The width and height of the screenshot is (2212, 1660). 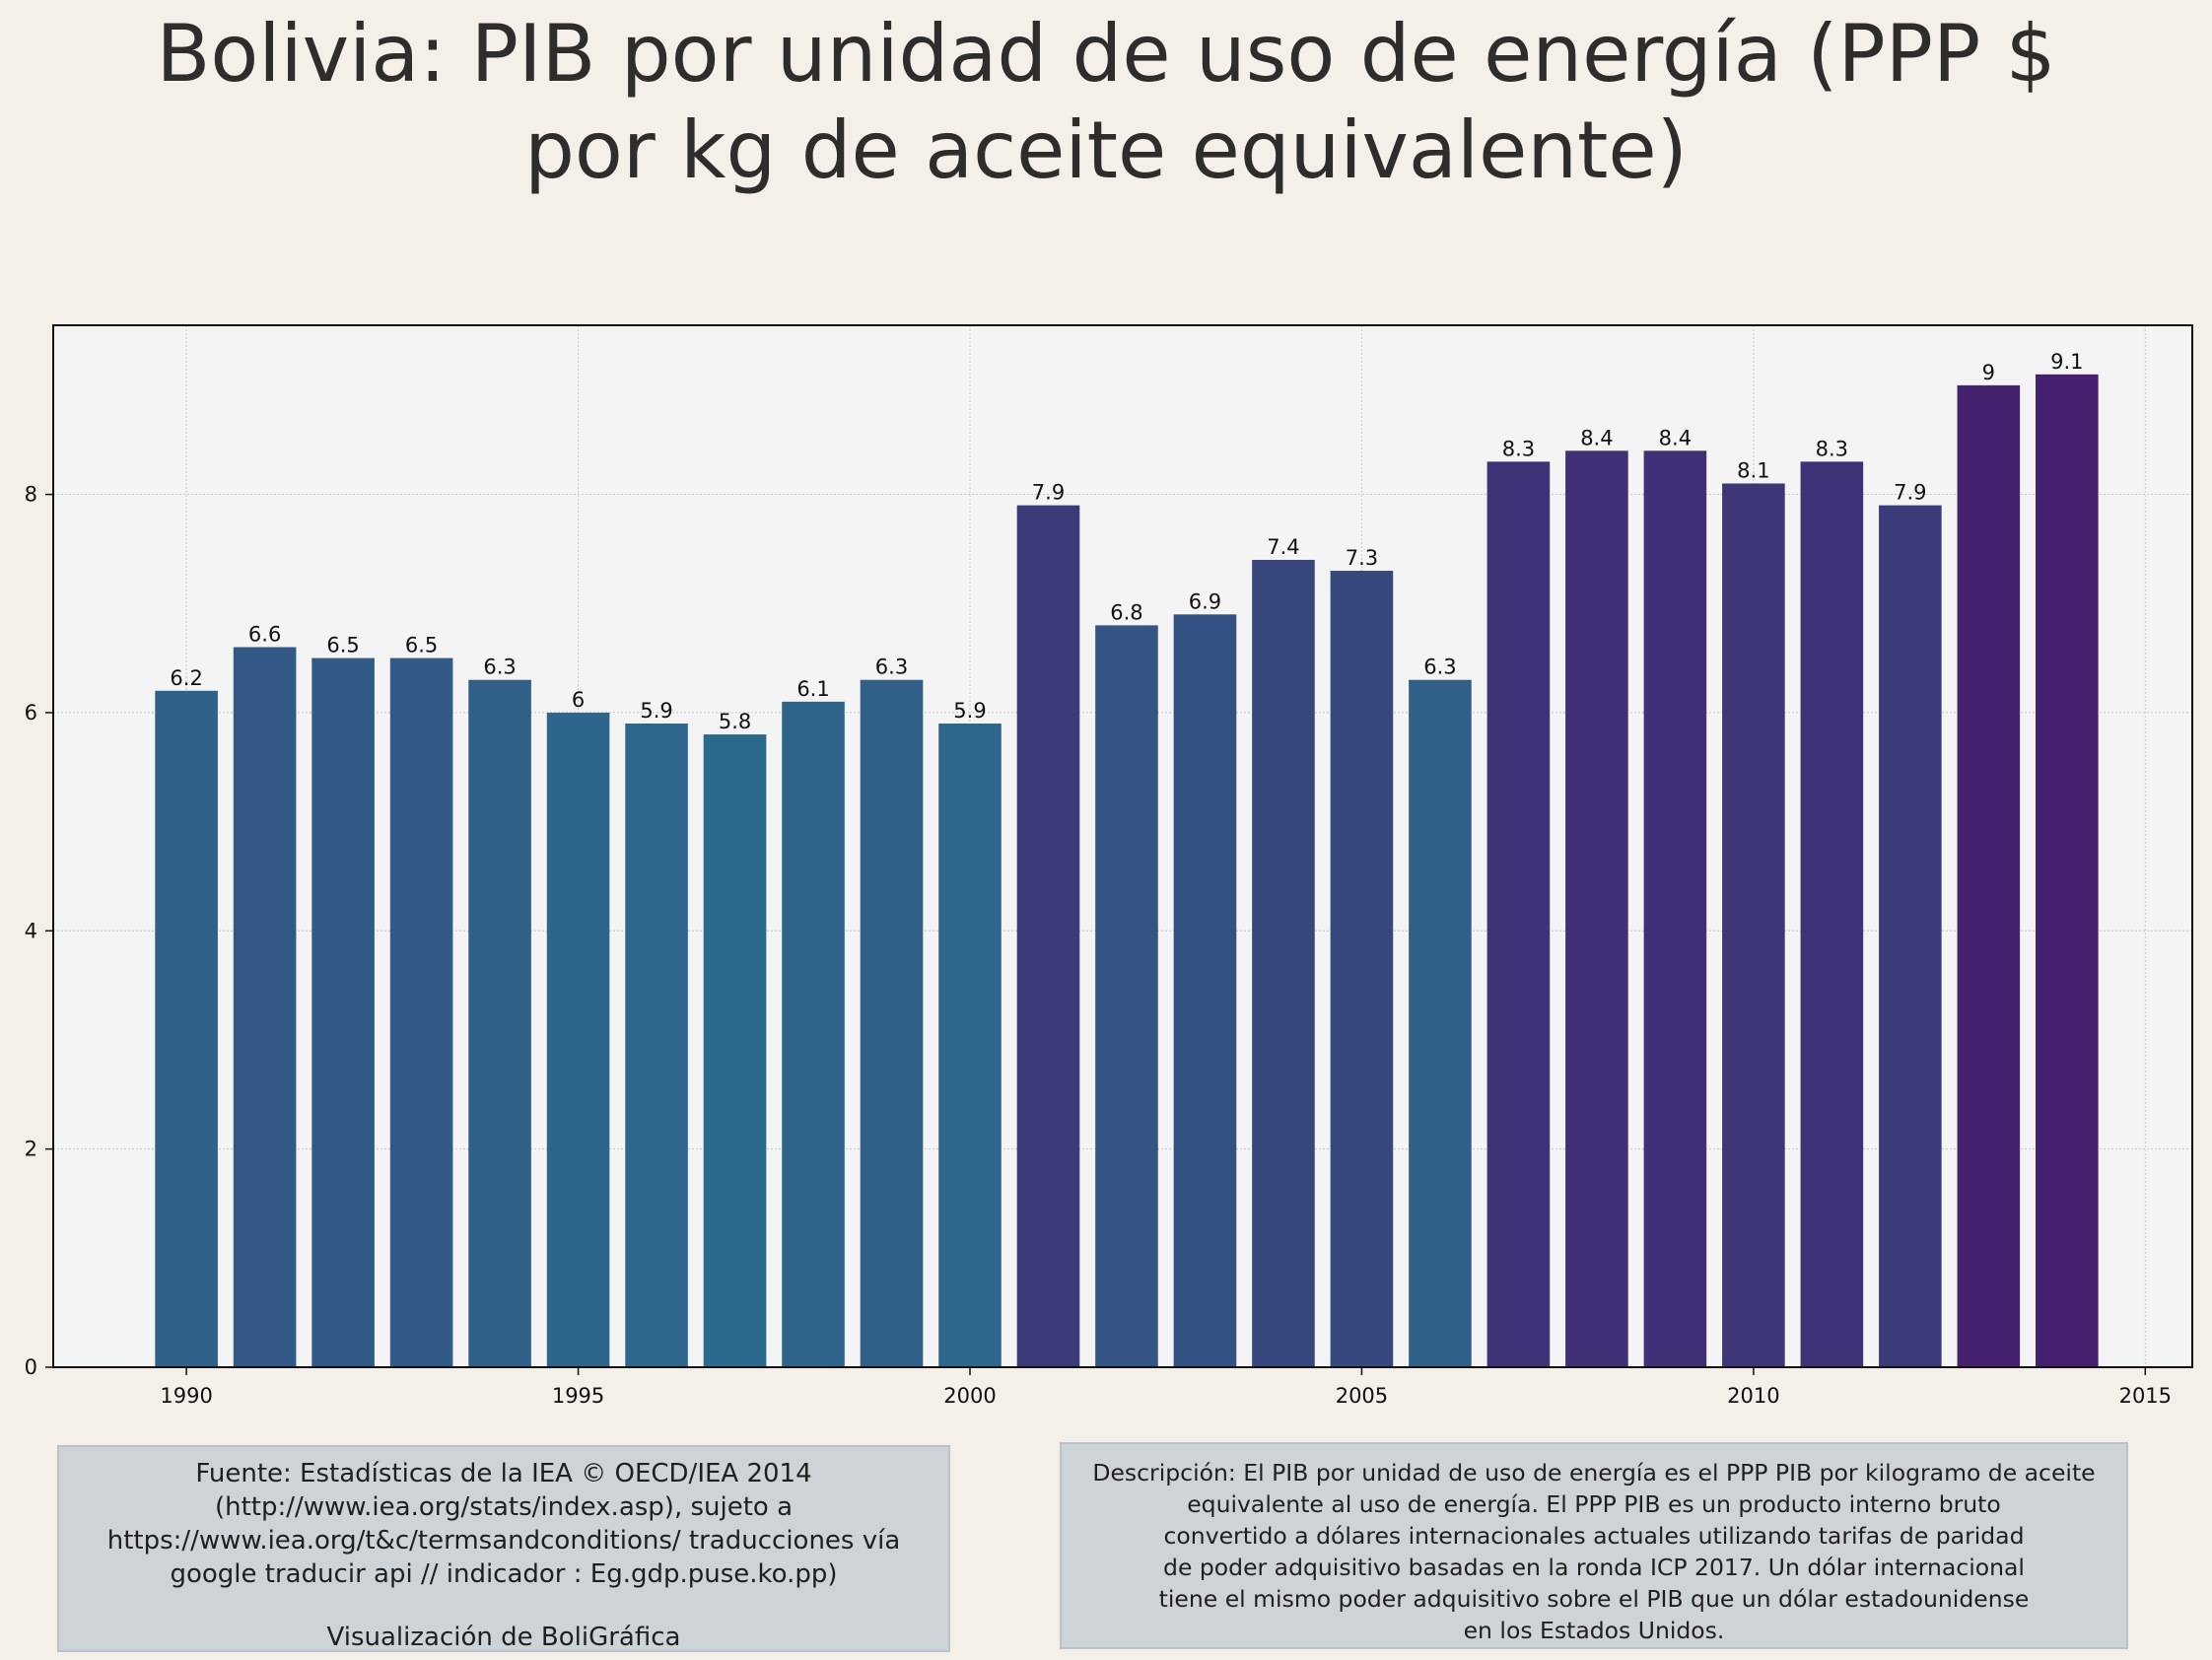 What do you see at coordinates (1049, 493) in the screenshot?
I see `data-label-2001: 7.9` at bounding box center [1049, 493].